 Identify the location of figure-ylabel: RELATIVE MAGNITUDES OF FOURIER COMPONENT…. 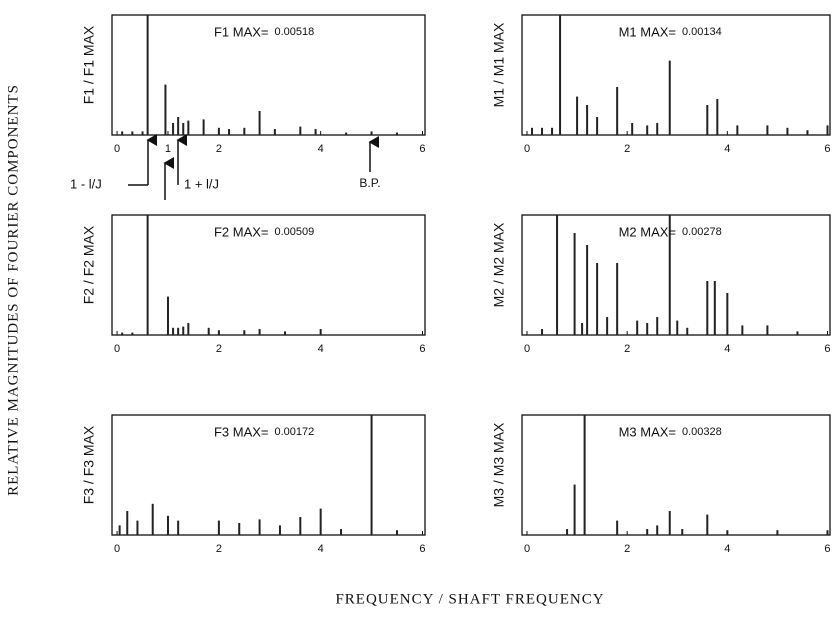
(13, 290).